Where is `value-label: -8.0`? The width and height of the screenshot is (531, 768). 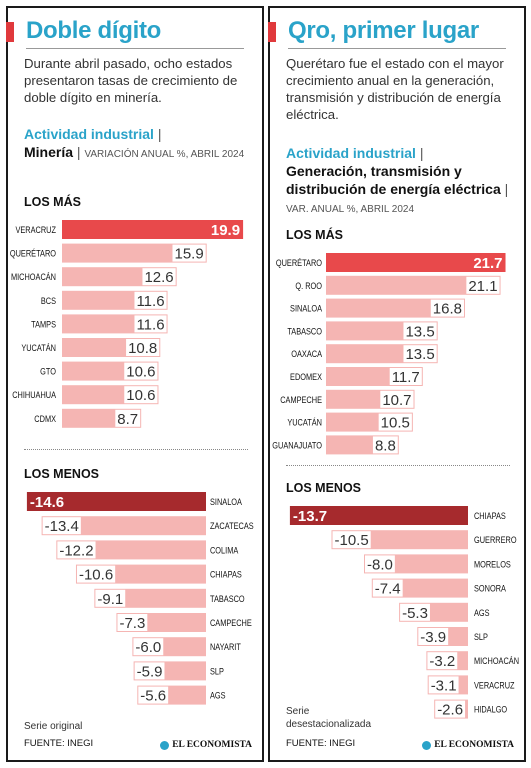 value-label: -8.0 is located at coordinates (380, 564).